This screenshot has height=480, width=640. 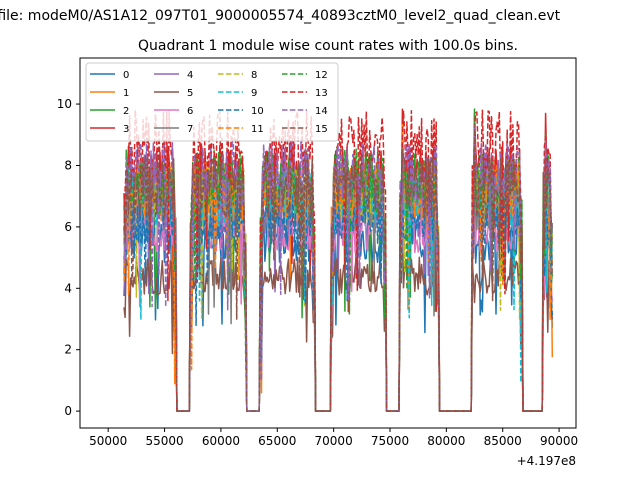 What do you see at coordinates (64, 104) in the screenshot?
I see `y-tick-label: 10` at bounding box center [64, 104].